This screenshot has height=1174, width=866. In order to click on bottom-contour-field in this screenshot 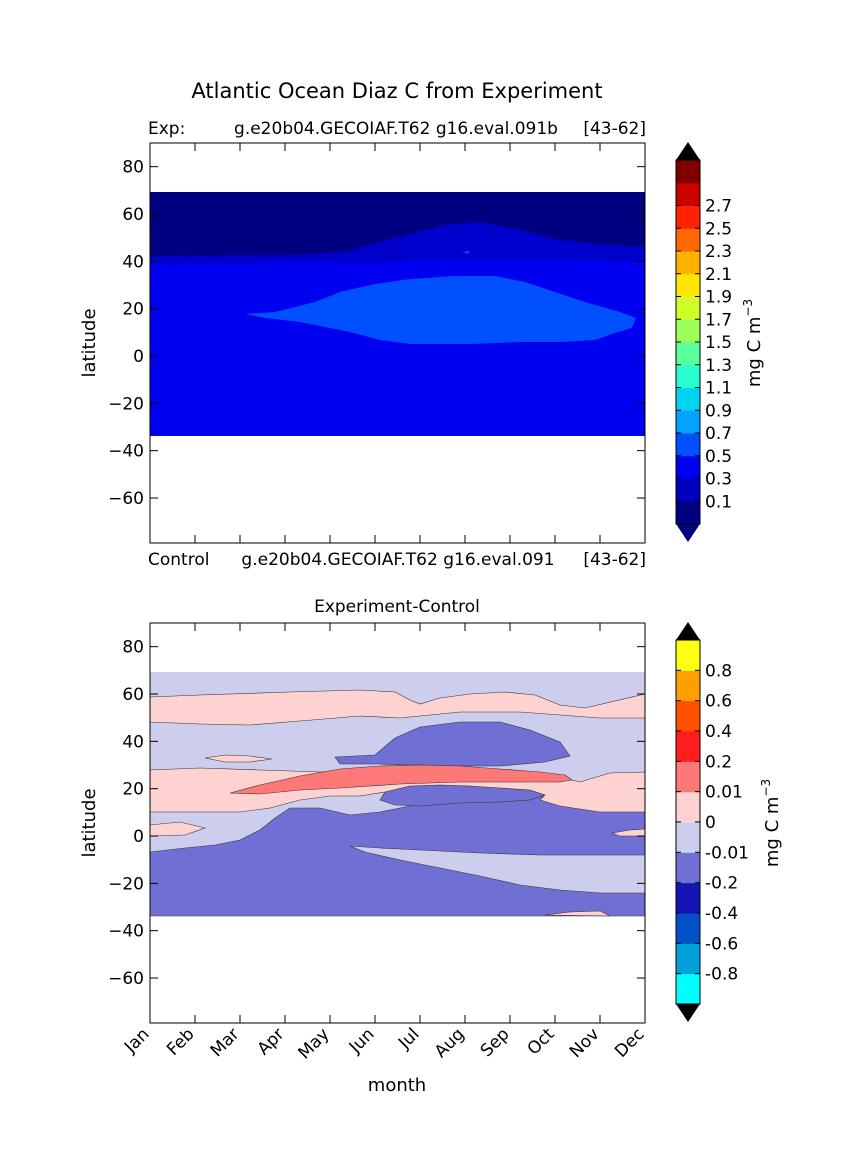, I will do `click(397, 794)`.